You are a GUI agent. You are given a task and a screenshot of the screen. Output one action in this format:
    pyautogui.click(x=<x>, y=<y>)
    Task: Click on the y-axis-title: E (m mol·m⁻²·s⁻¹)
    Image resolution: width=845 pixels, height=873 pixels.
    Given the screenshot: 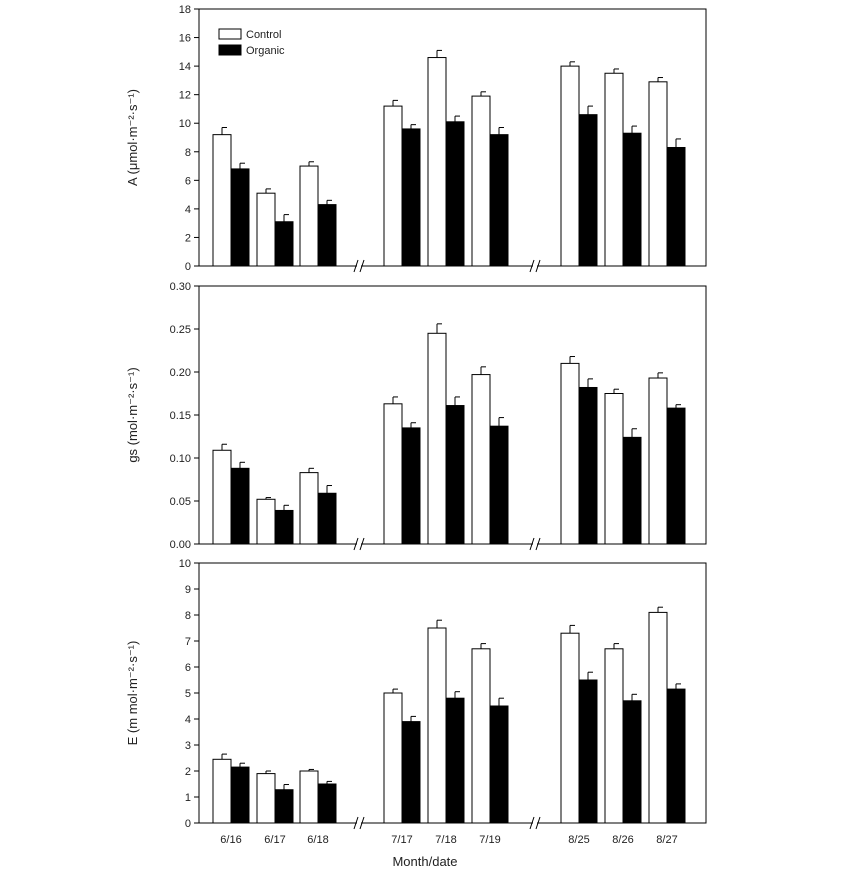 What is the action you would take?
    pyautogui.click(x=132, y=693)
    